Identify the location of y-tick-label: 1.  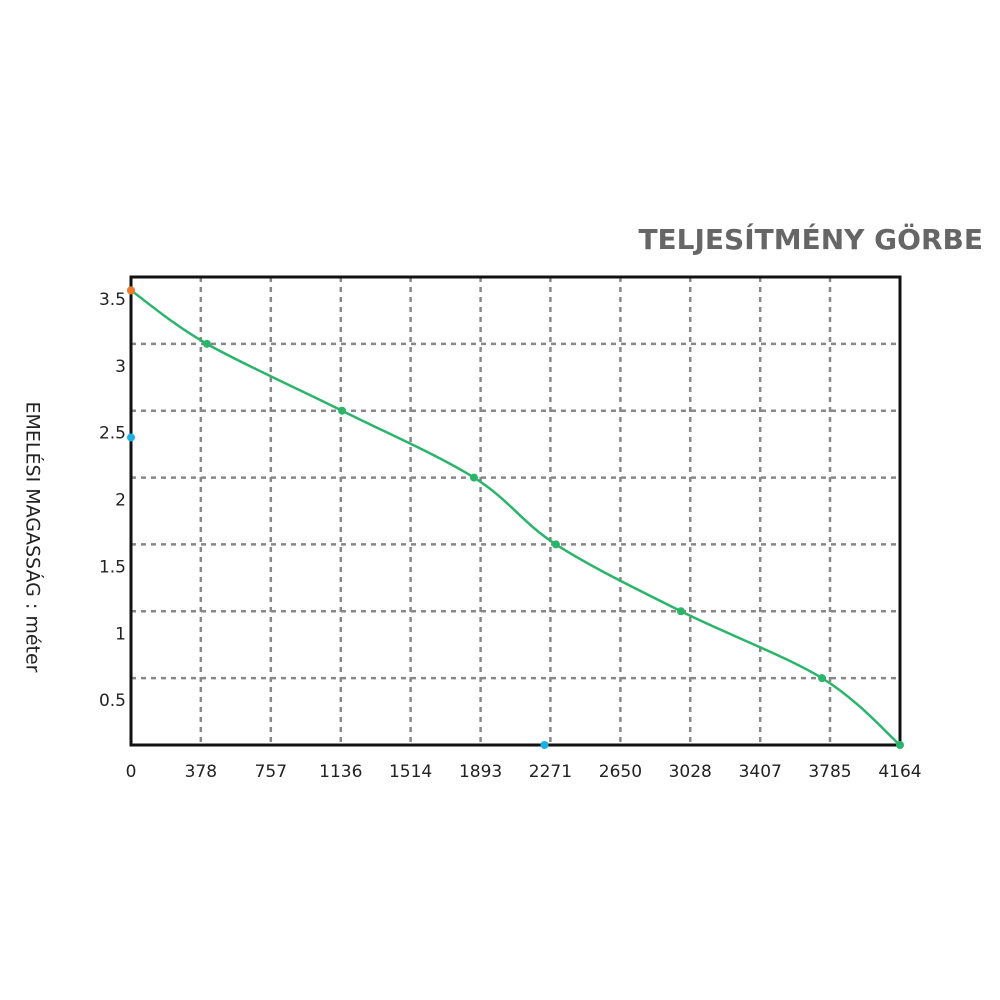
(120, 634).